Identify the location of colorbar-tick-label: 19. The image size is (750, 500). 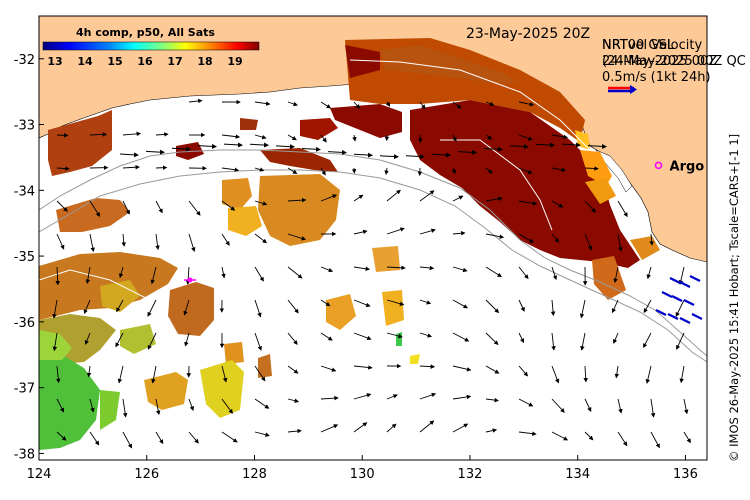
(234, 61).